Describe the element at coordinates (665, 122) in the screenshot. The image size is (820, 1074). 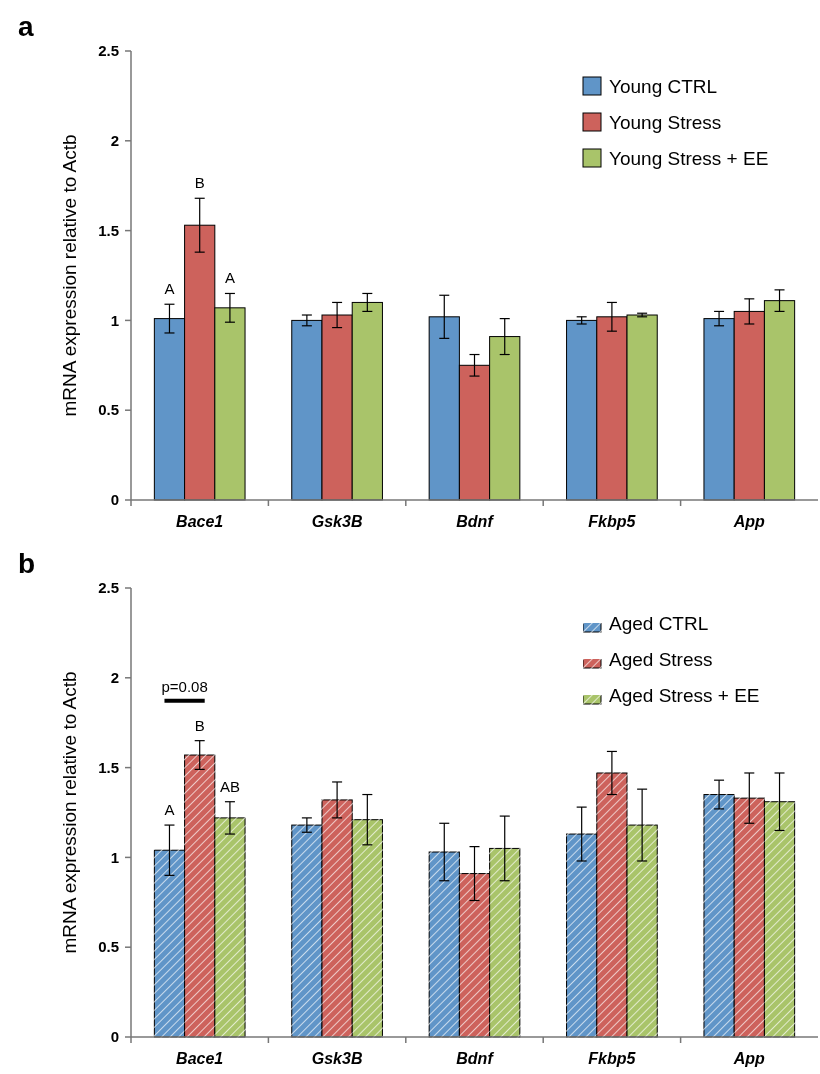
I see `legend-label: Young Stress` at that location.